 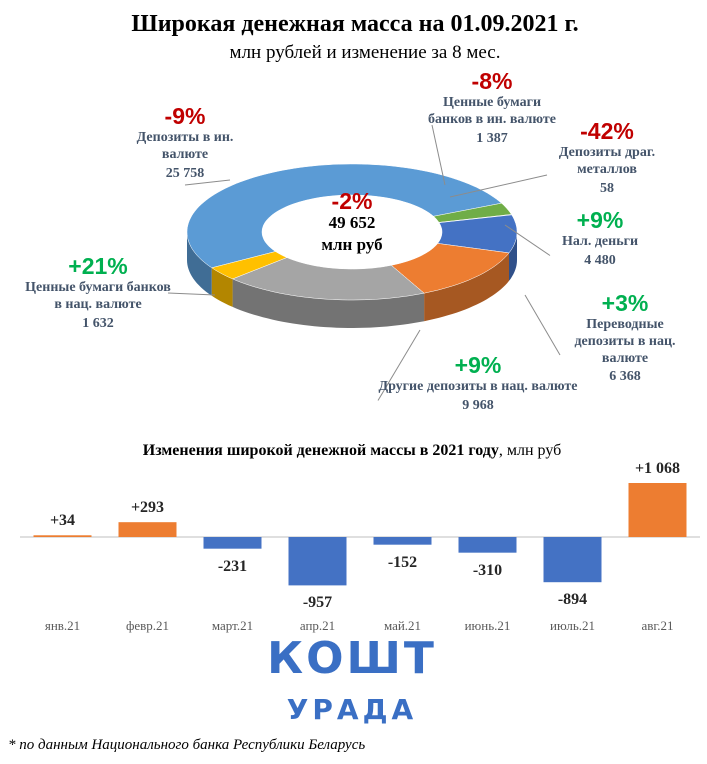 I want to click on value-label: 6 368, so click(x=625, y=376).